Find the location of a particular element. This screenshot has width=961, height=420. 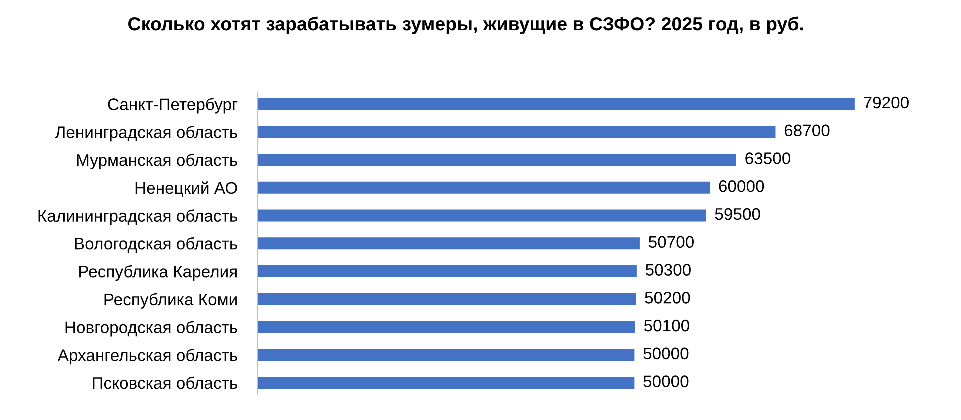

y-tick-label: Вологодская область is located at coordinates (156, 245).